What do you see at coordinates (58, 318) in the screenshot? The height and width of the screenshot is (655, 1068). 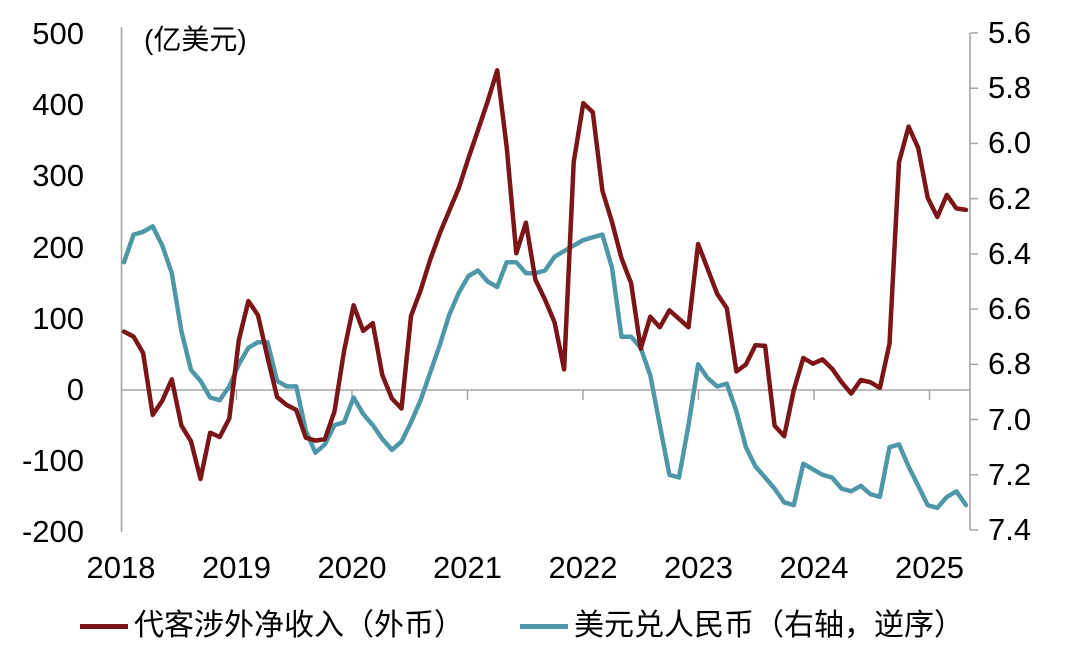 I see `left-axis-tick-label: 100` at bounding box center [58, 318].